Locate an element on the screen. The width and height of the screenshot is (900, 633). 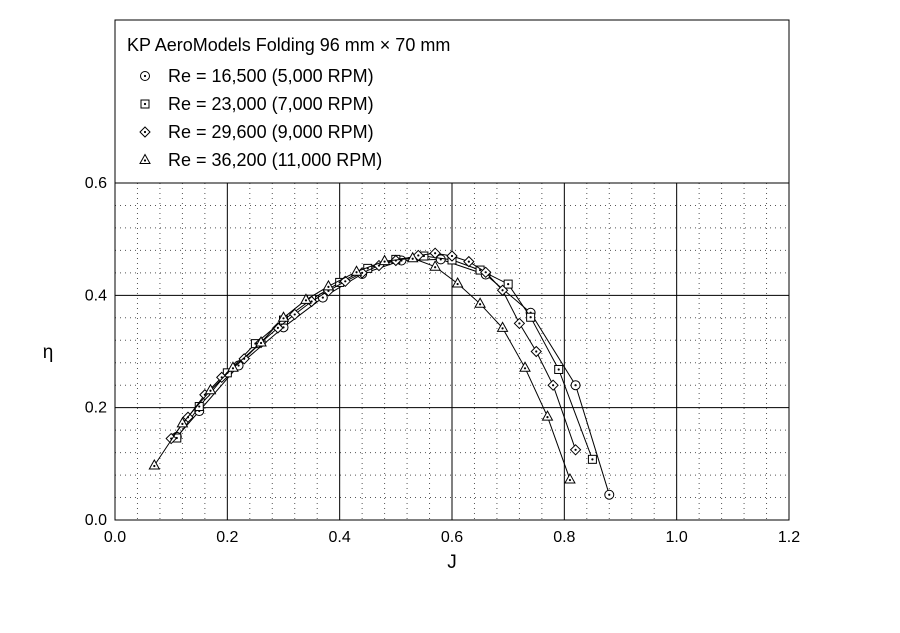
x-tick-label: 0.8 is located at coordinates (564, 537).